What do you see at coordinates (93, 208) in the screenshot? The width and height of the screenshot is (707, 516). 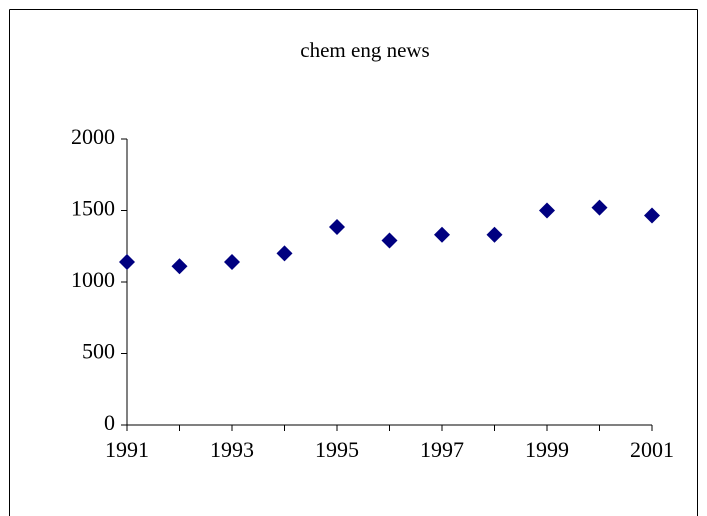 I see `y-tick-label: 1500` at bounding box center [93, 208].